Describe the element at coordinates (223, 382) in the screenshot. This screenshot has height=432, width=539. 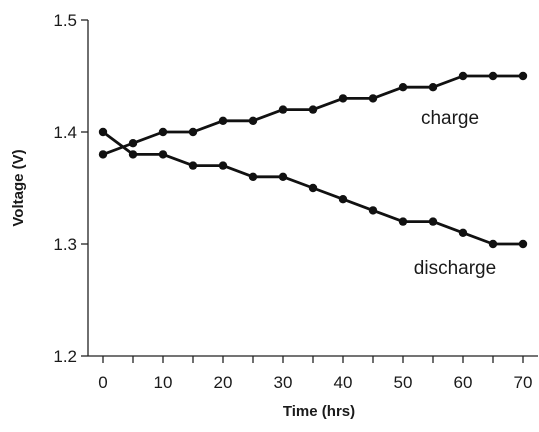
I see `x-tick-label: 20` at that location.